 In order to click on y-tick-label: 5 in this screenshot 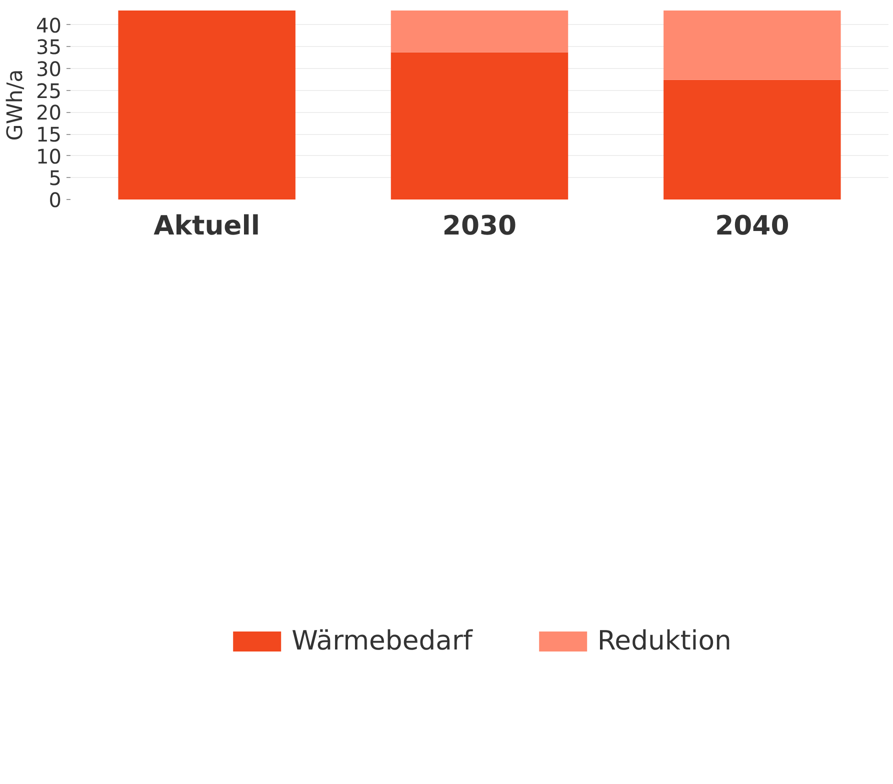, I will do `click(55, 178)`.